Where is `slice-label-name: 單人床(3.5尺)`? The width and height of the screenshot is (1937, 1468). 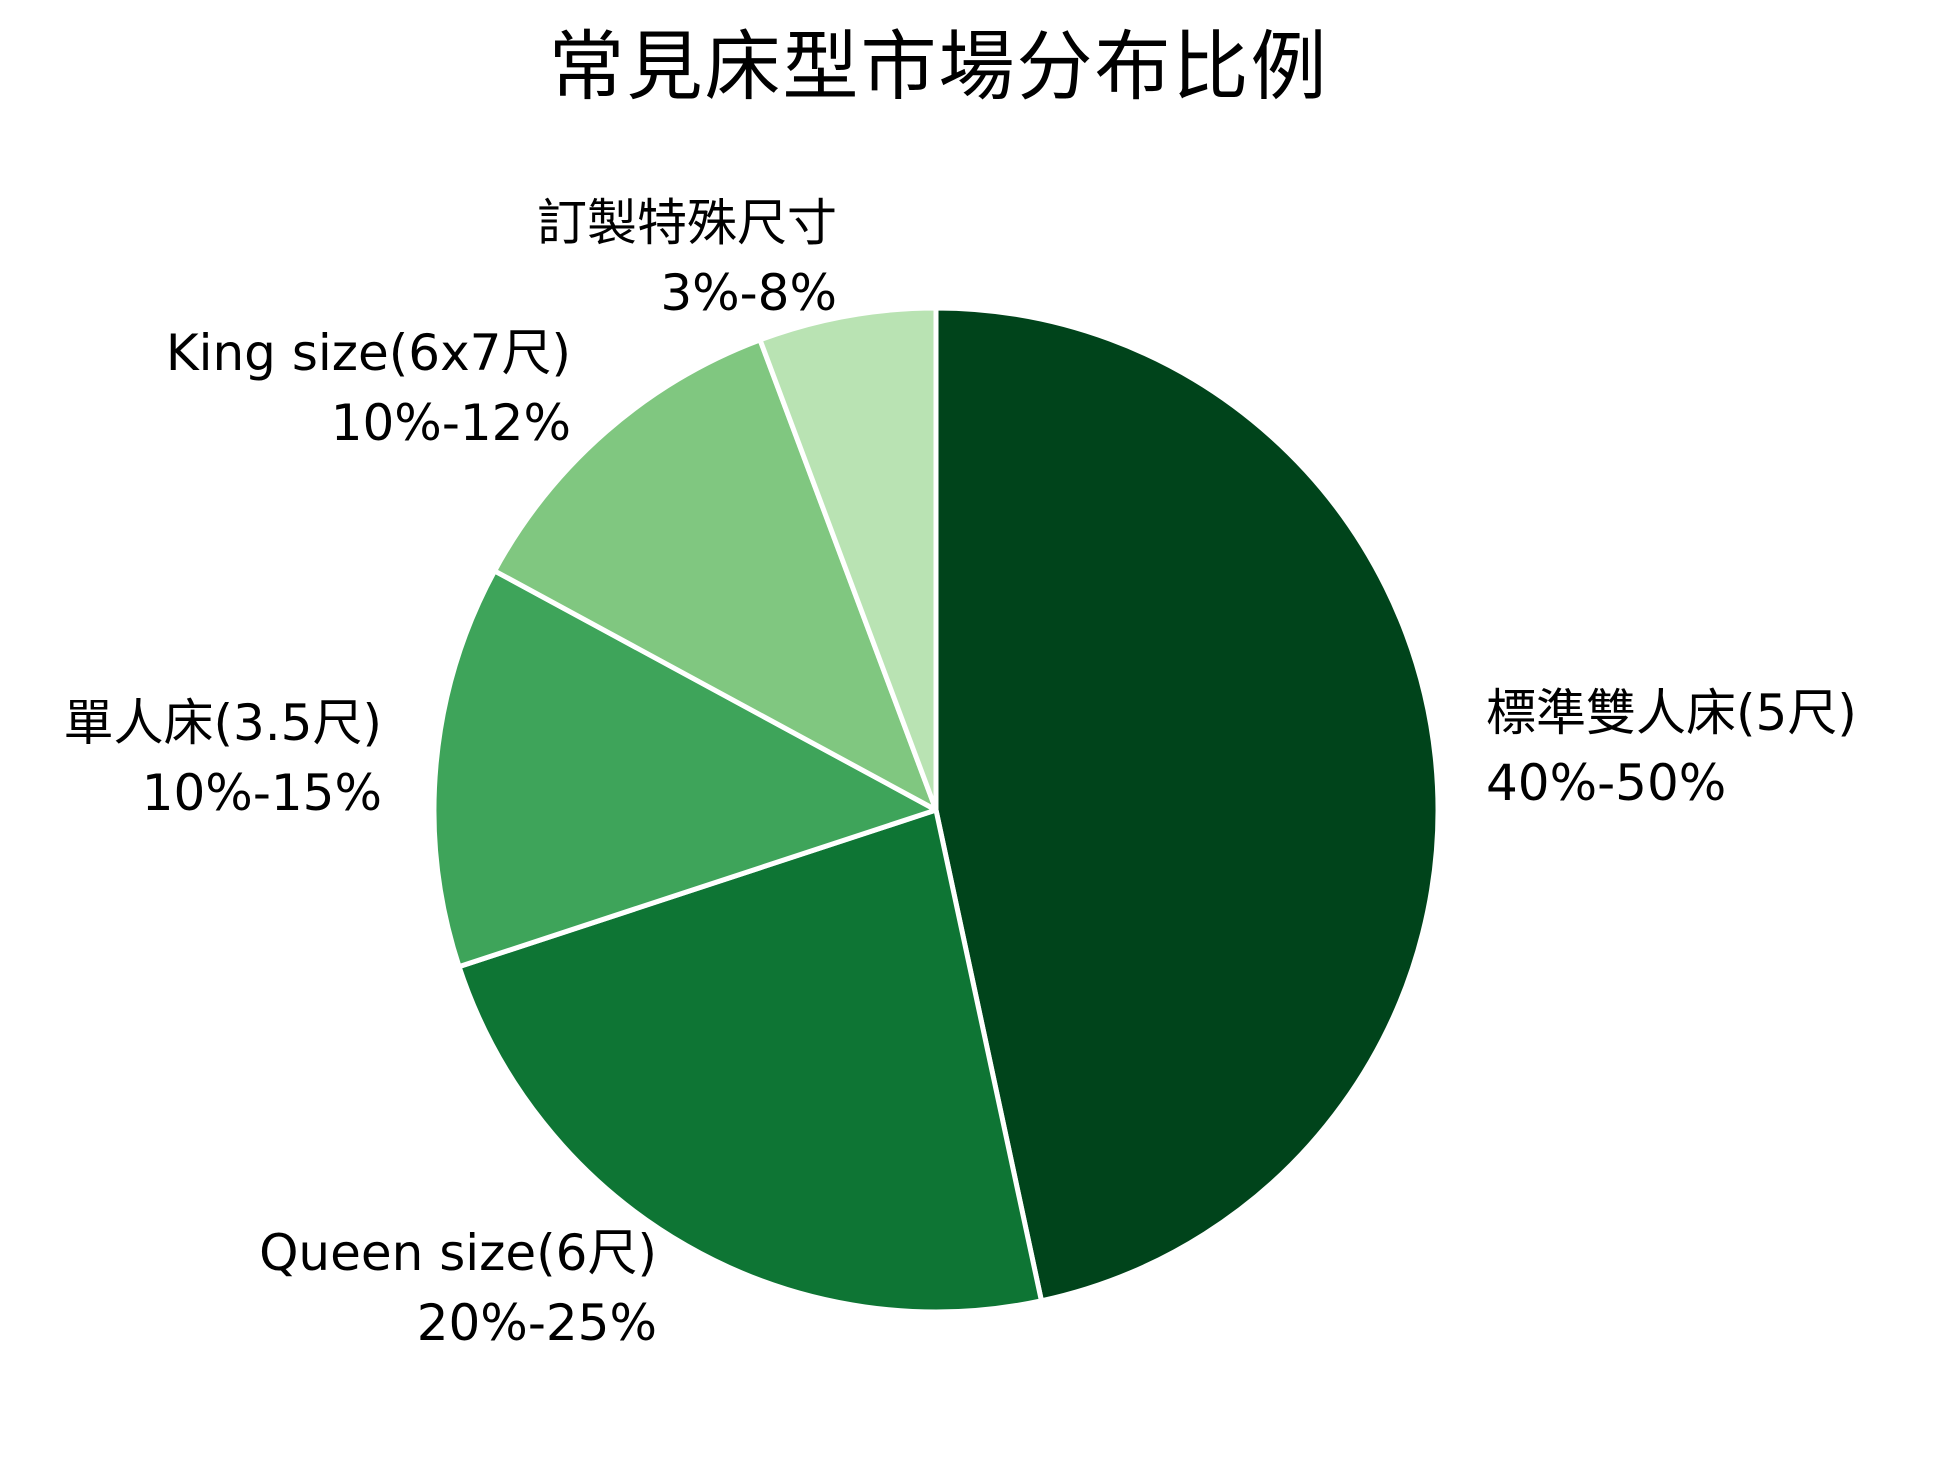 slice-label-name: 單人床(3.5尺) is located at coordinates (222, 723).